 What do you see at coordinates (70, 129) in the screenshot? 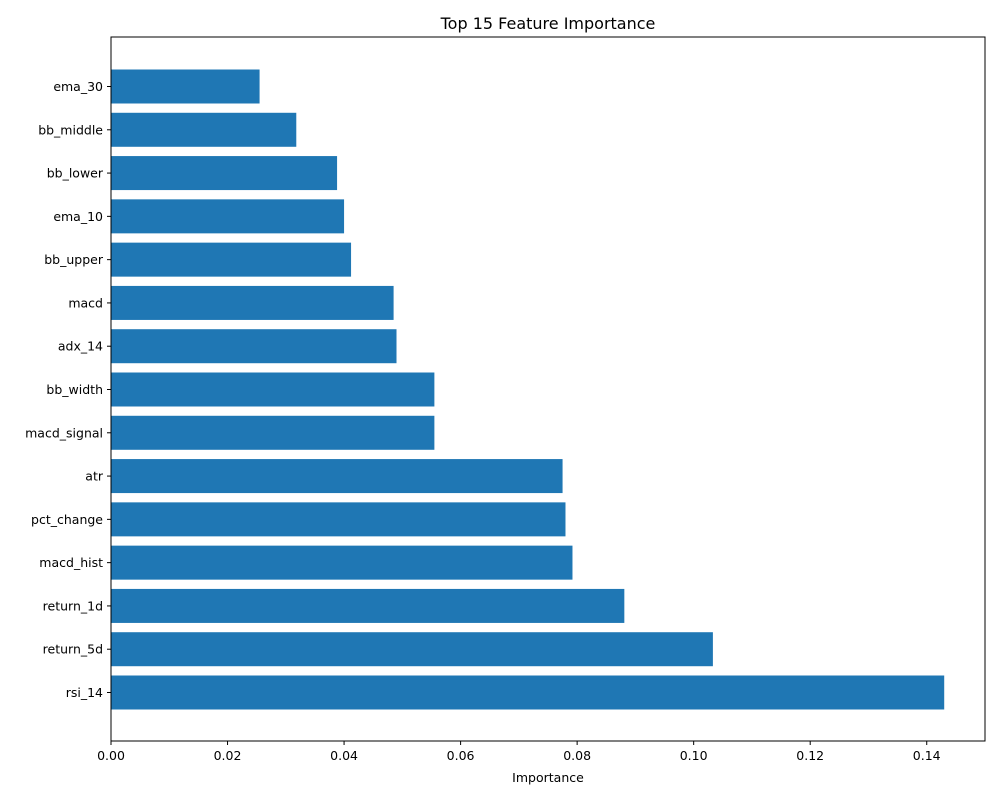
I see `y-tick-label: bb_middle` at bounding box center [70, 129].